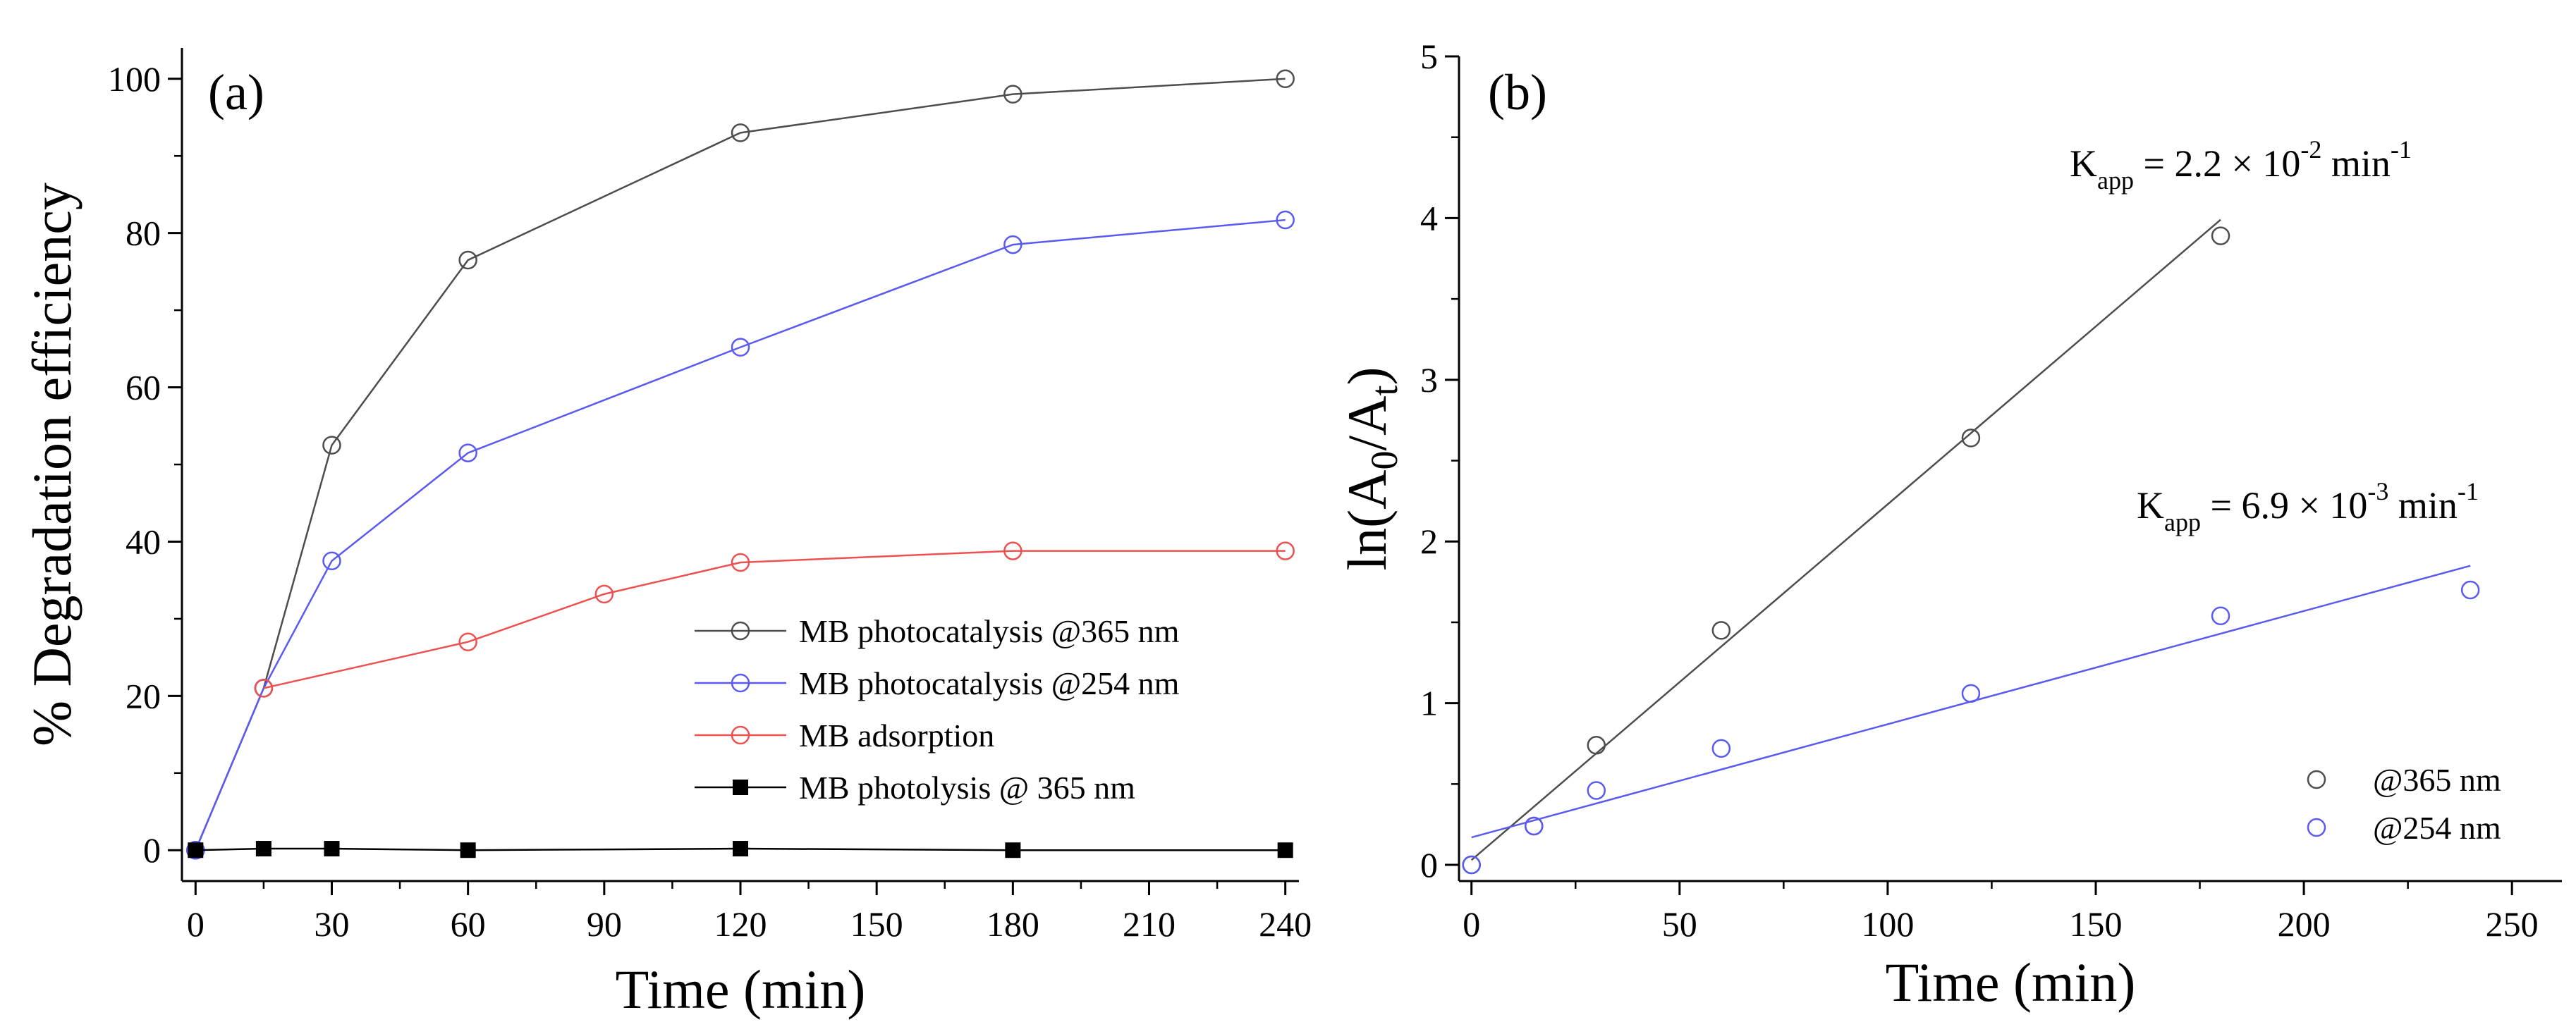 The height and width of the screenshot is (1034, 2576). Describe the element at coordinates (1887, 924) in the screenshot. I see `x-tick-label: 100` at that location.